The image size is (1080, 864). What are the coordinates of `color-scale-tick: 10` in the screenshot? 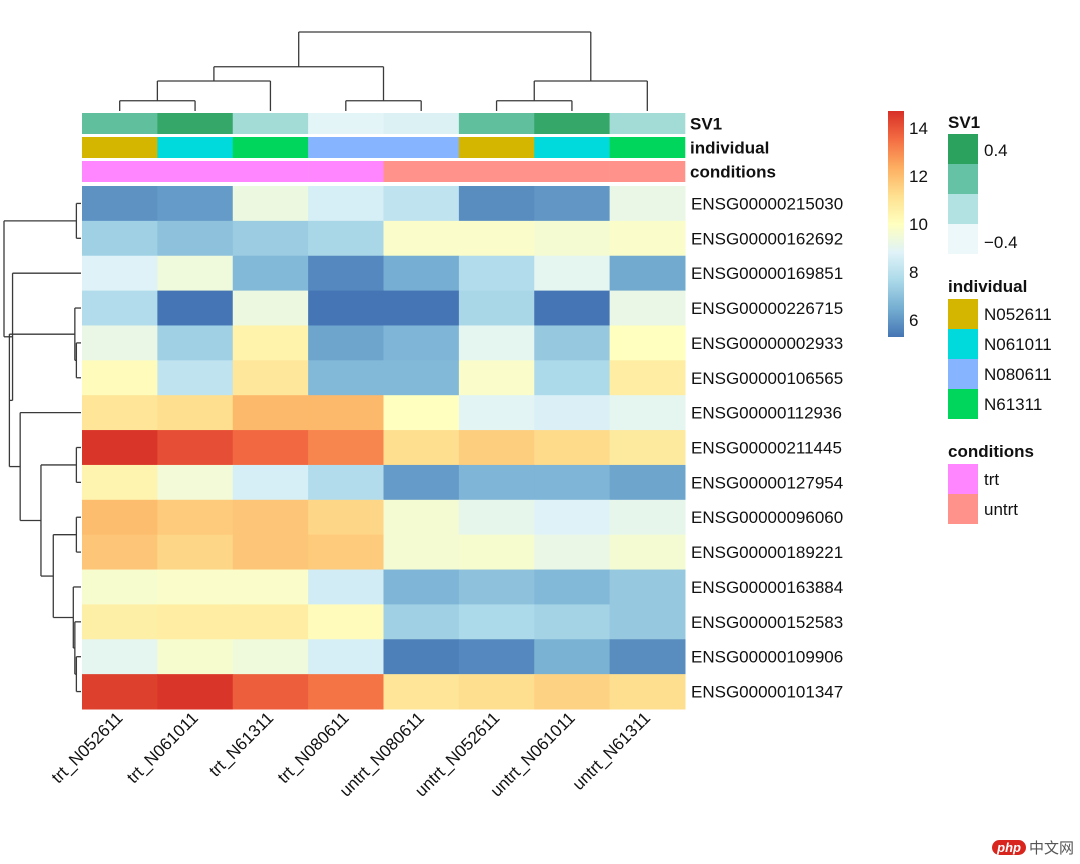 It's located at (918, 224).